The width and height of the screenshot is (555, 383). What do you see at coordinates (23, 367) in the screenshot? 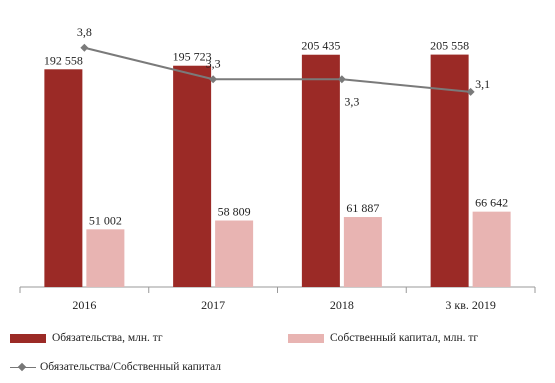
I see `legend-line-ratio-icon` at bounding box center [23, 367].